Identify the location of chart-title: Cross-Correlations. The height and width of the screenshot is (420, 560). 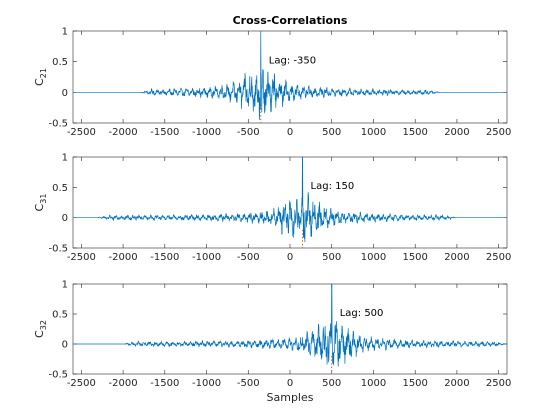
(290, 20).